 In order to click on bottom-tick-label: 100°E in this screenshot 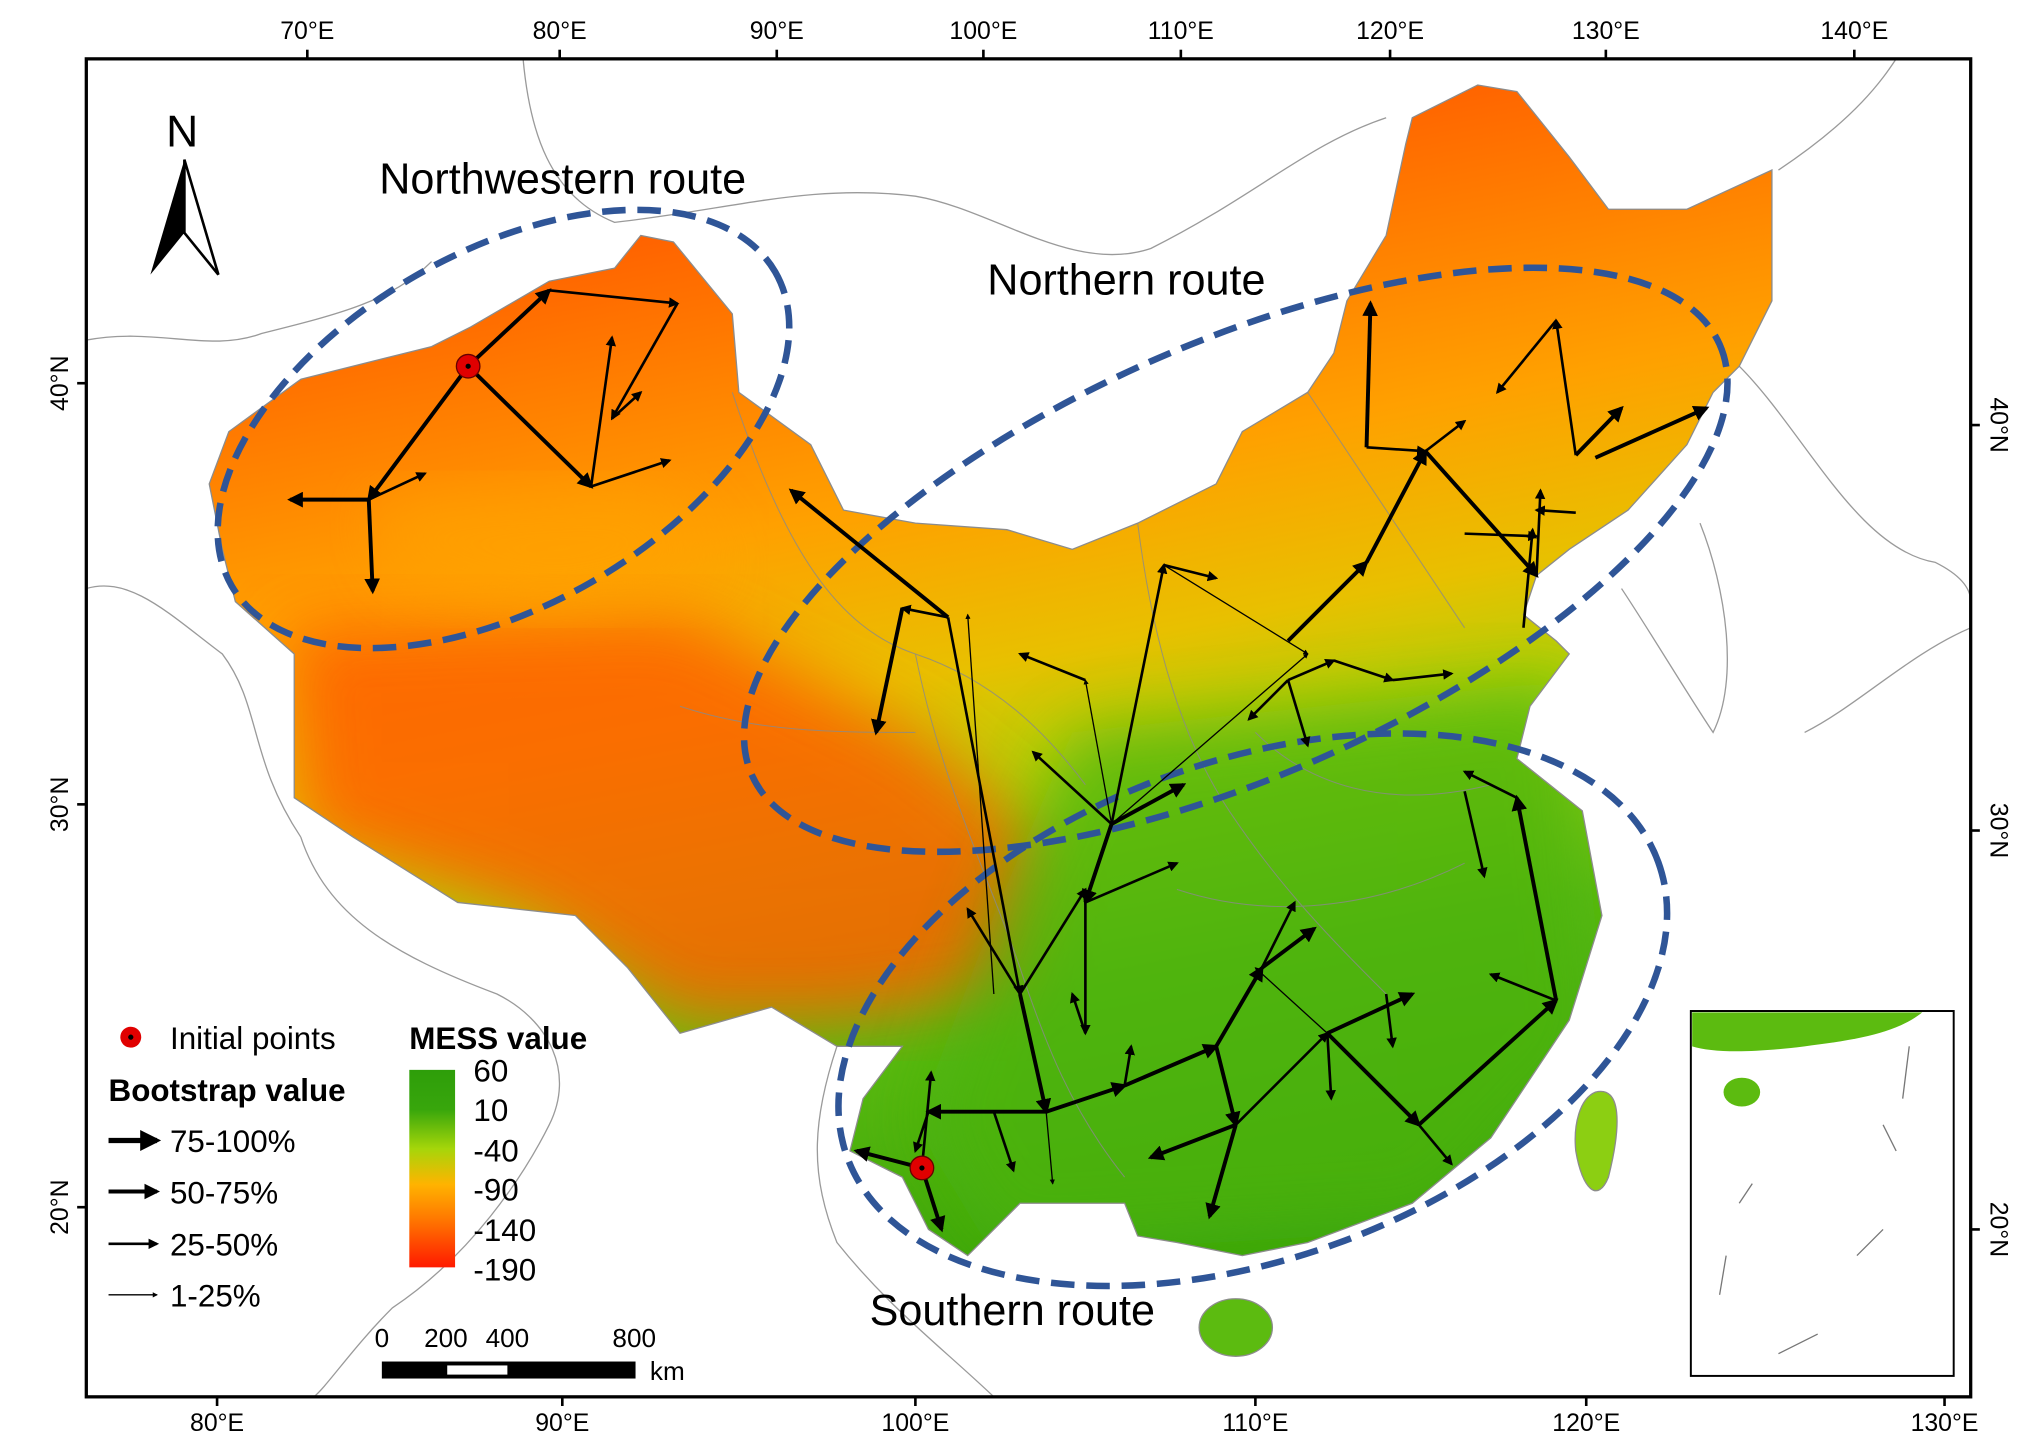, I will do `click(915, 1423)`.